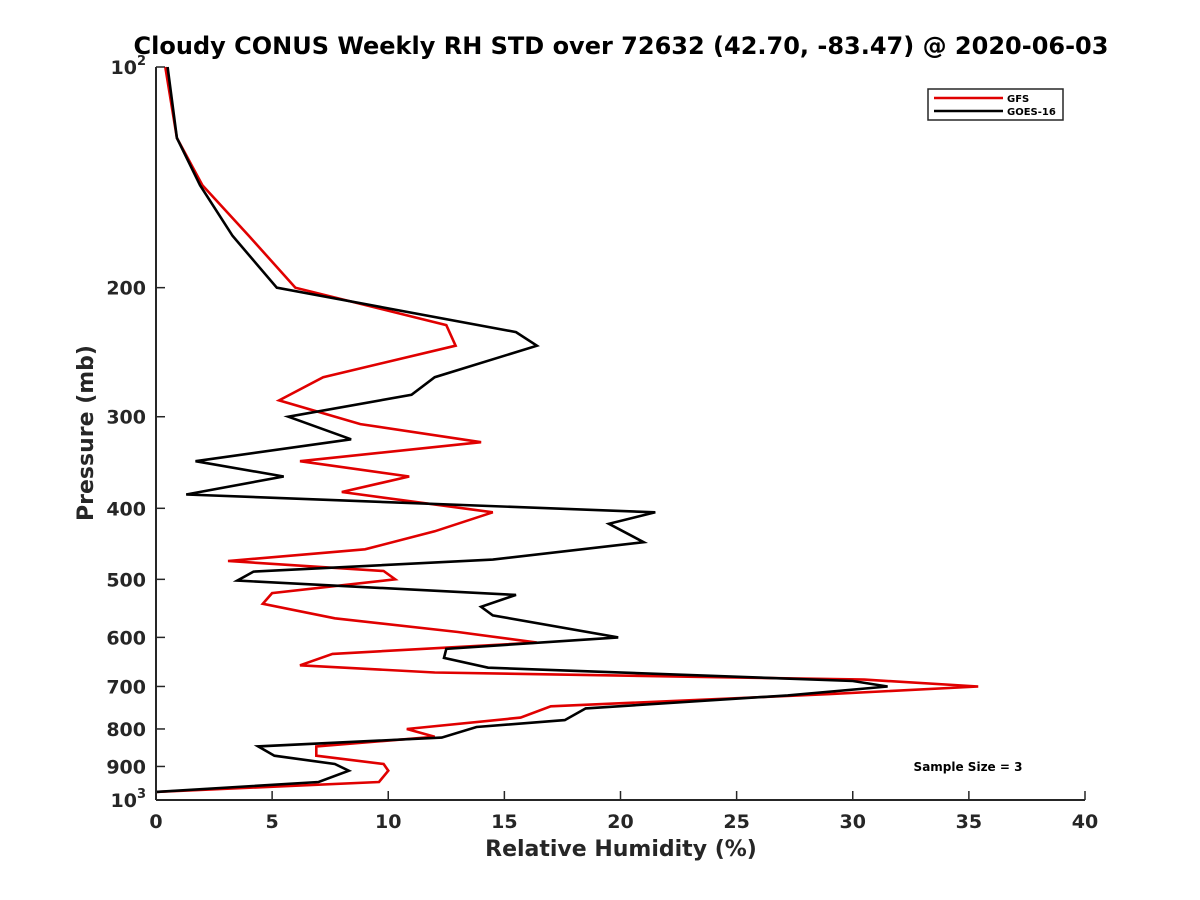  Describe the element at coordinates (135, 433) in the screenshot. I see `y-axis-ticks: 10² 200 300 400 500 600 700 800 900 10³` at that location.